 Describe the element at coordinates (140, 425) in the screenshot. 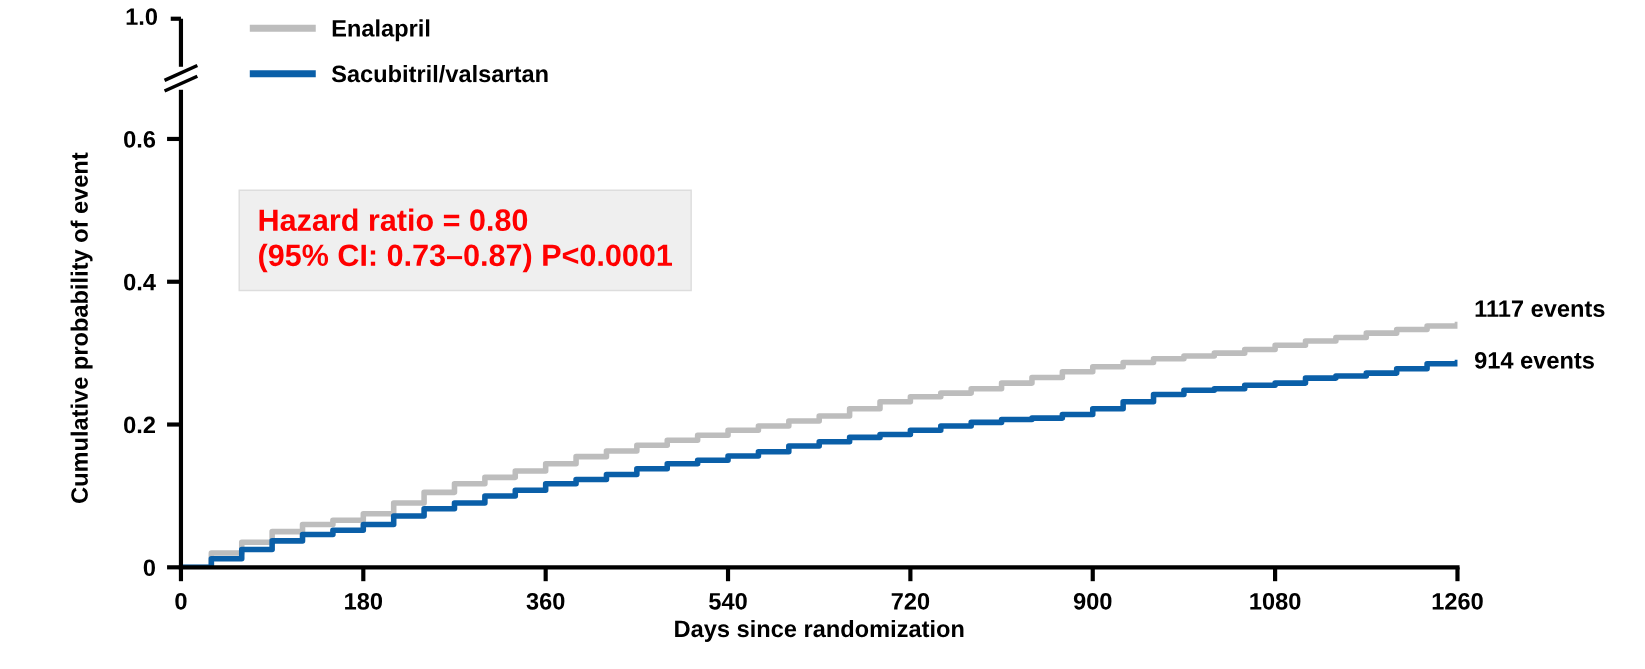

I see `y-tick-label: 0.2` at that location.